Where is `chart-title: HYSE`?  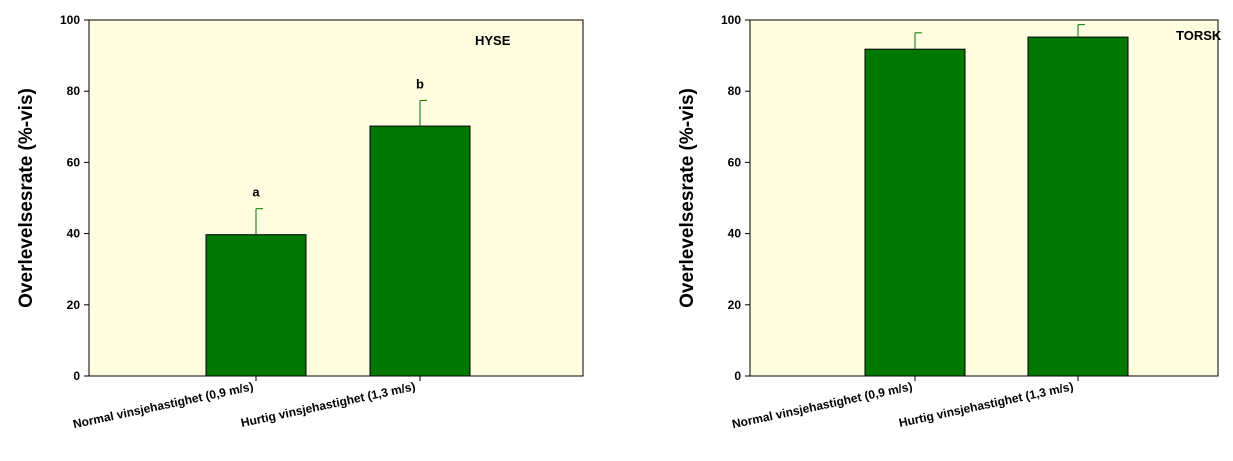
chart-title: HYSE is located at coordinates (493, 40).